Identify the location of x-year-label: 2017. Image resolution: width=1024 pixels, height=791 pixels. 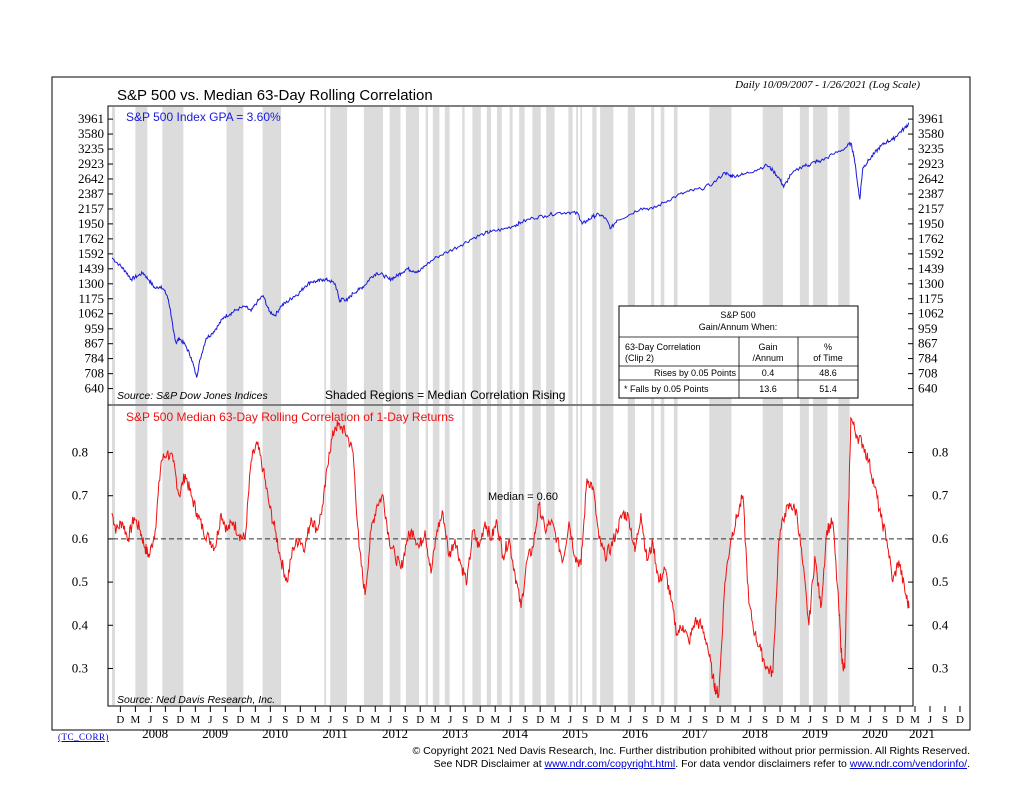
(695, 733).